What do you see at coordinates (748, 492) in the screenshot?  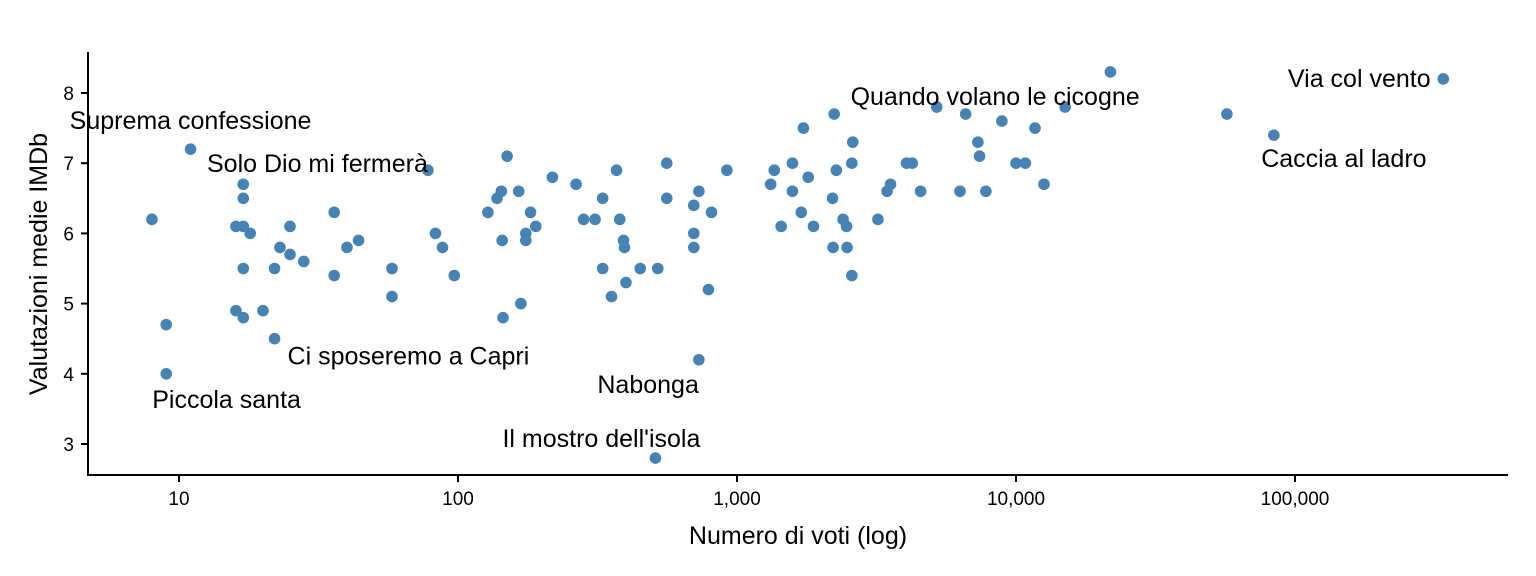 I see `x-axis-ticks: 10 100 1,000 10,000 100,000` at bounding box center [748, 492].